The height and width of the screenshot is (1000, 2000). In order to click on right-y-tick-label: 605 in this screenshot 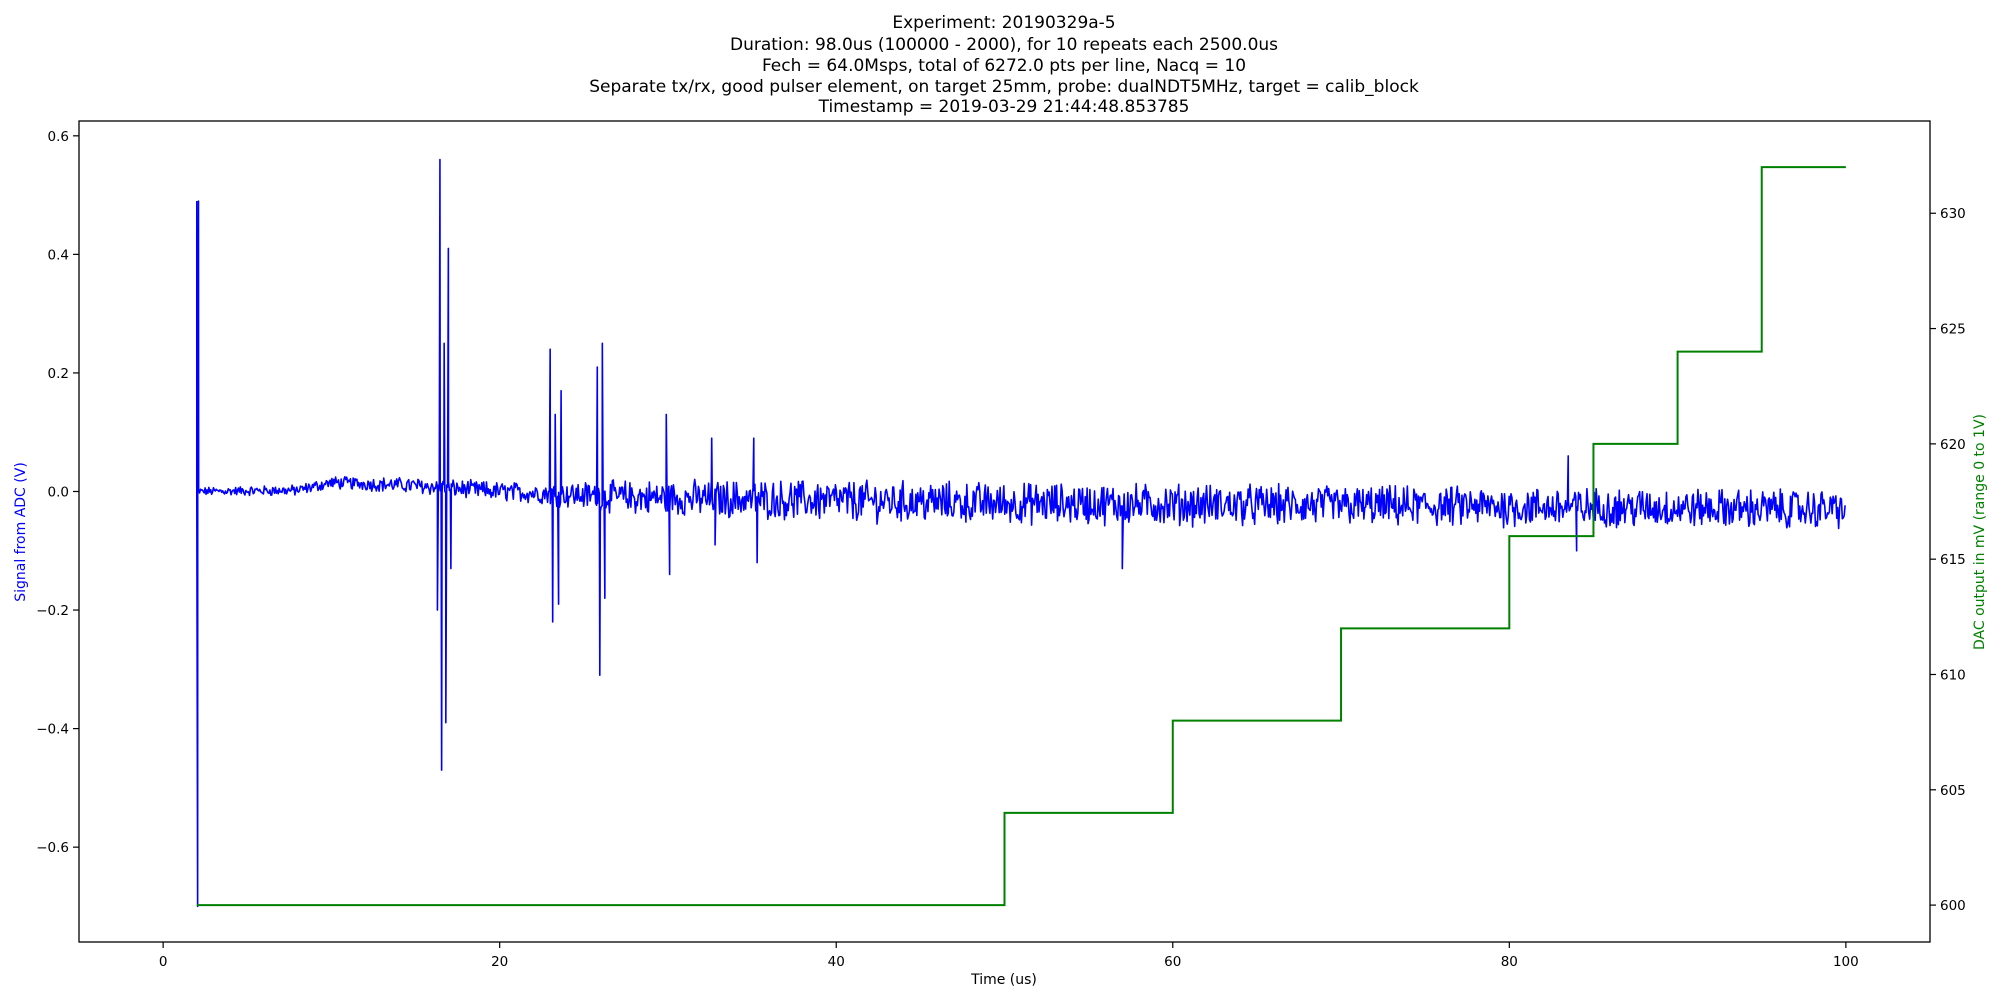, I will do `click(1953, 791)`.